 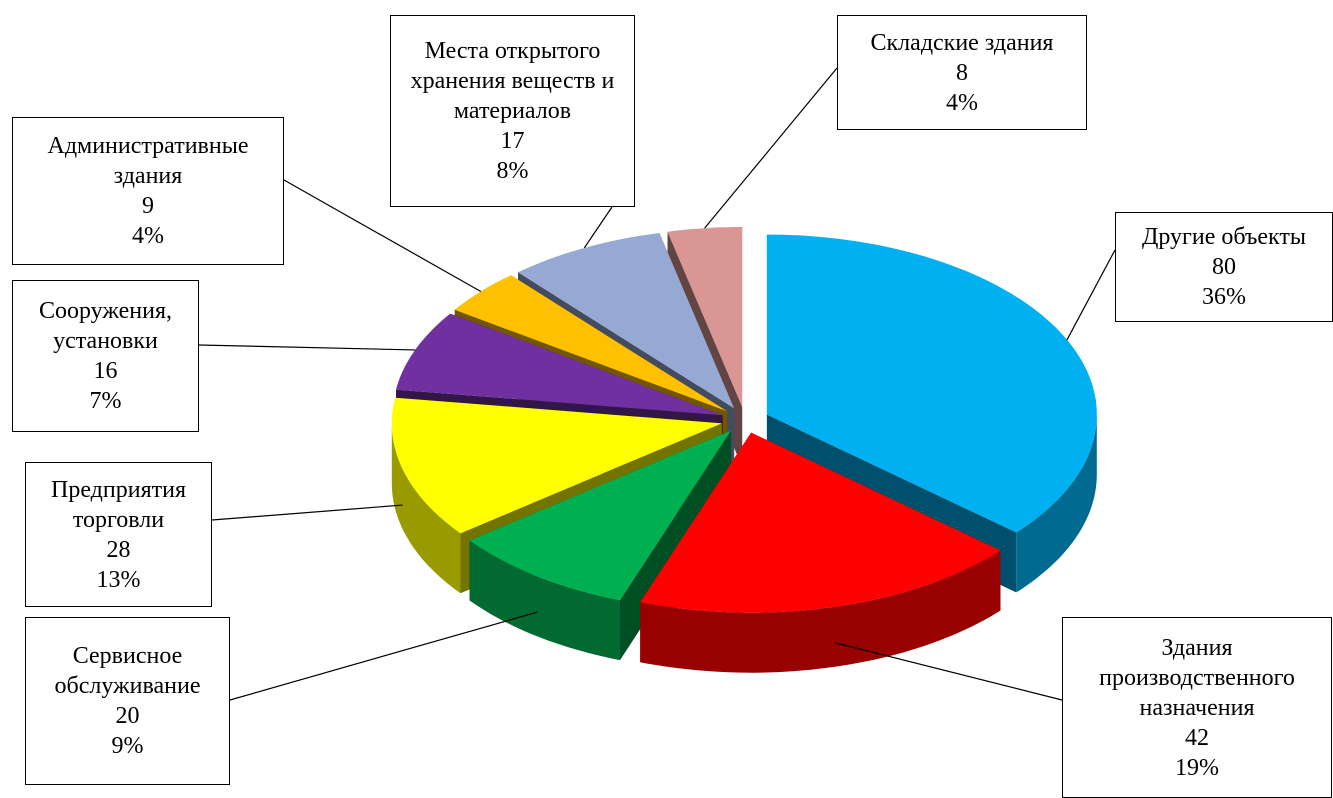 What do you see at coordinates (962, 42) in the screenshot?
I see `label-name: Складские здания` at bounding box center [962, 42].